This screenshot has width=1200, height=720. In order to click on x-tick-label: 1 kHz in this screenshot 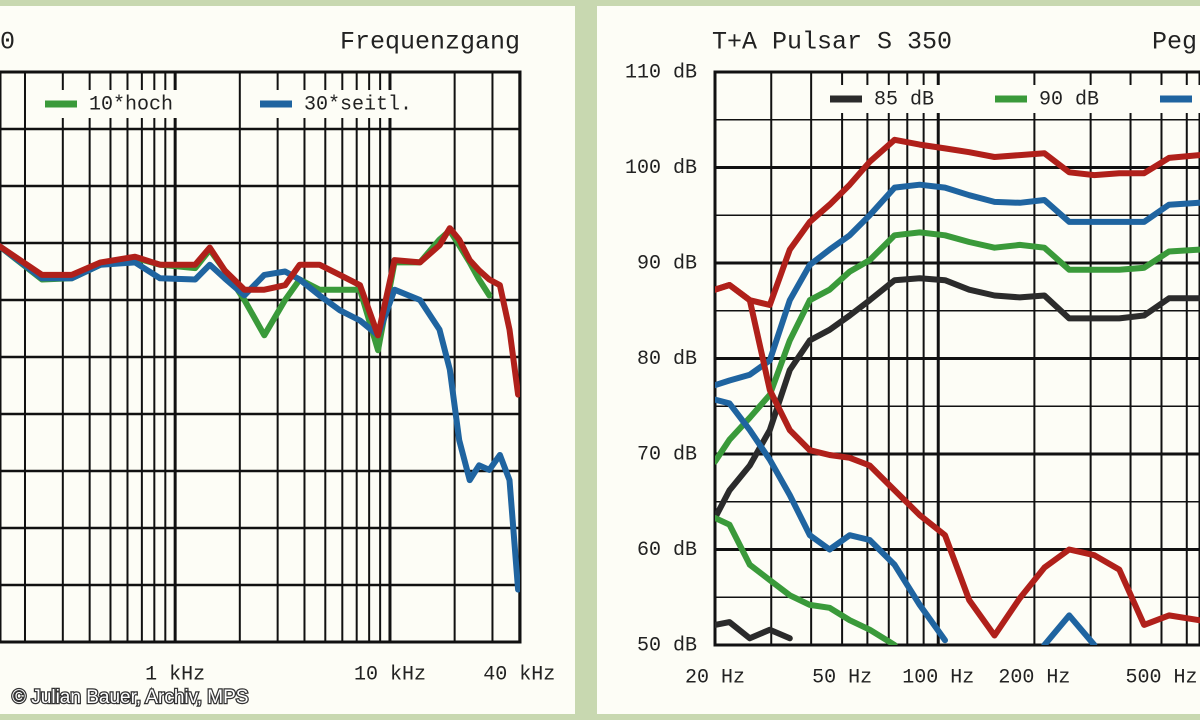, I will do `click(175, 674)`.